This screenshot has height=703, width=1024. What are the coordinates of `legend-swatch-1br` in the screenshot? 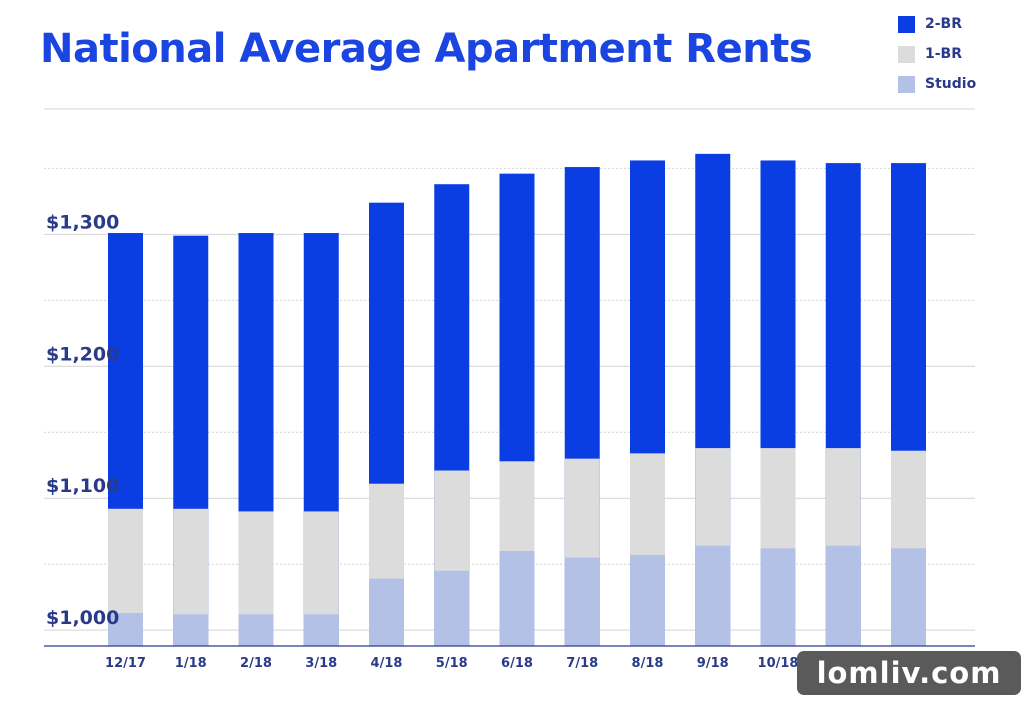 It's located at (906, 54).